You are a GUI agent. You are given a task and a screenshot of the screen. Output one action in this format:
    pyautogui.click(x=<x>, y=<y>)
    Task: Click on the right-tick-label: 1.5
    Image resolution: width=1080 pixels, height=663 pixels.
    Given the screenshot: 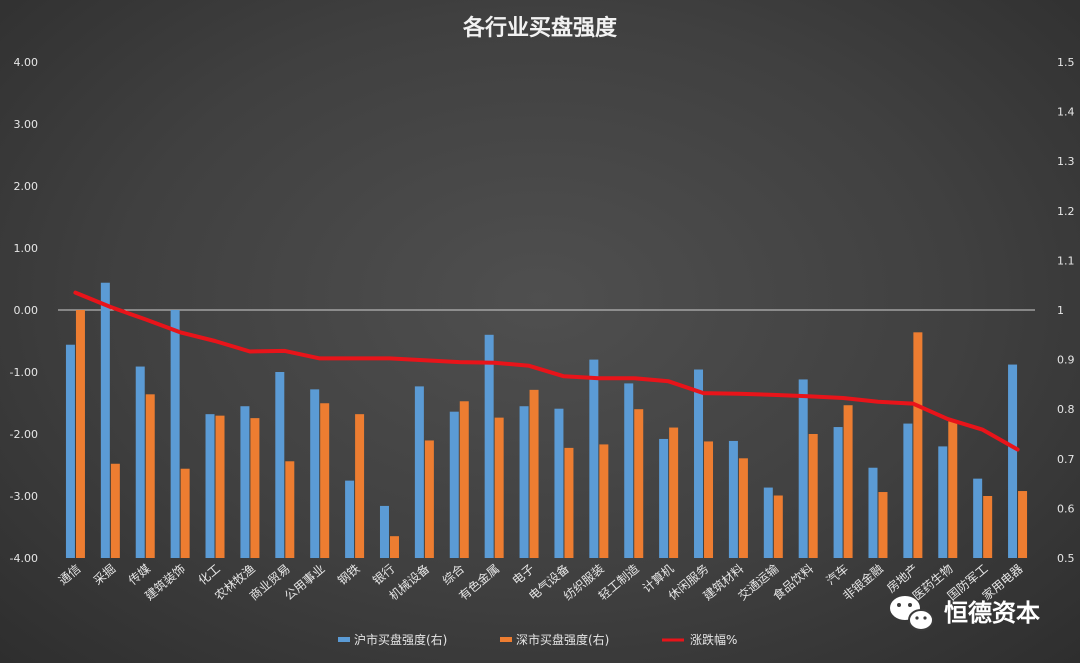 What is the action you would take?
    pyautogui.click(x=1066, y=62)
    